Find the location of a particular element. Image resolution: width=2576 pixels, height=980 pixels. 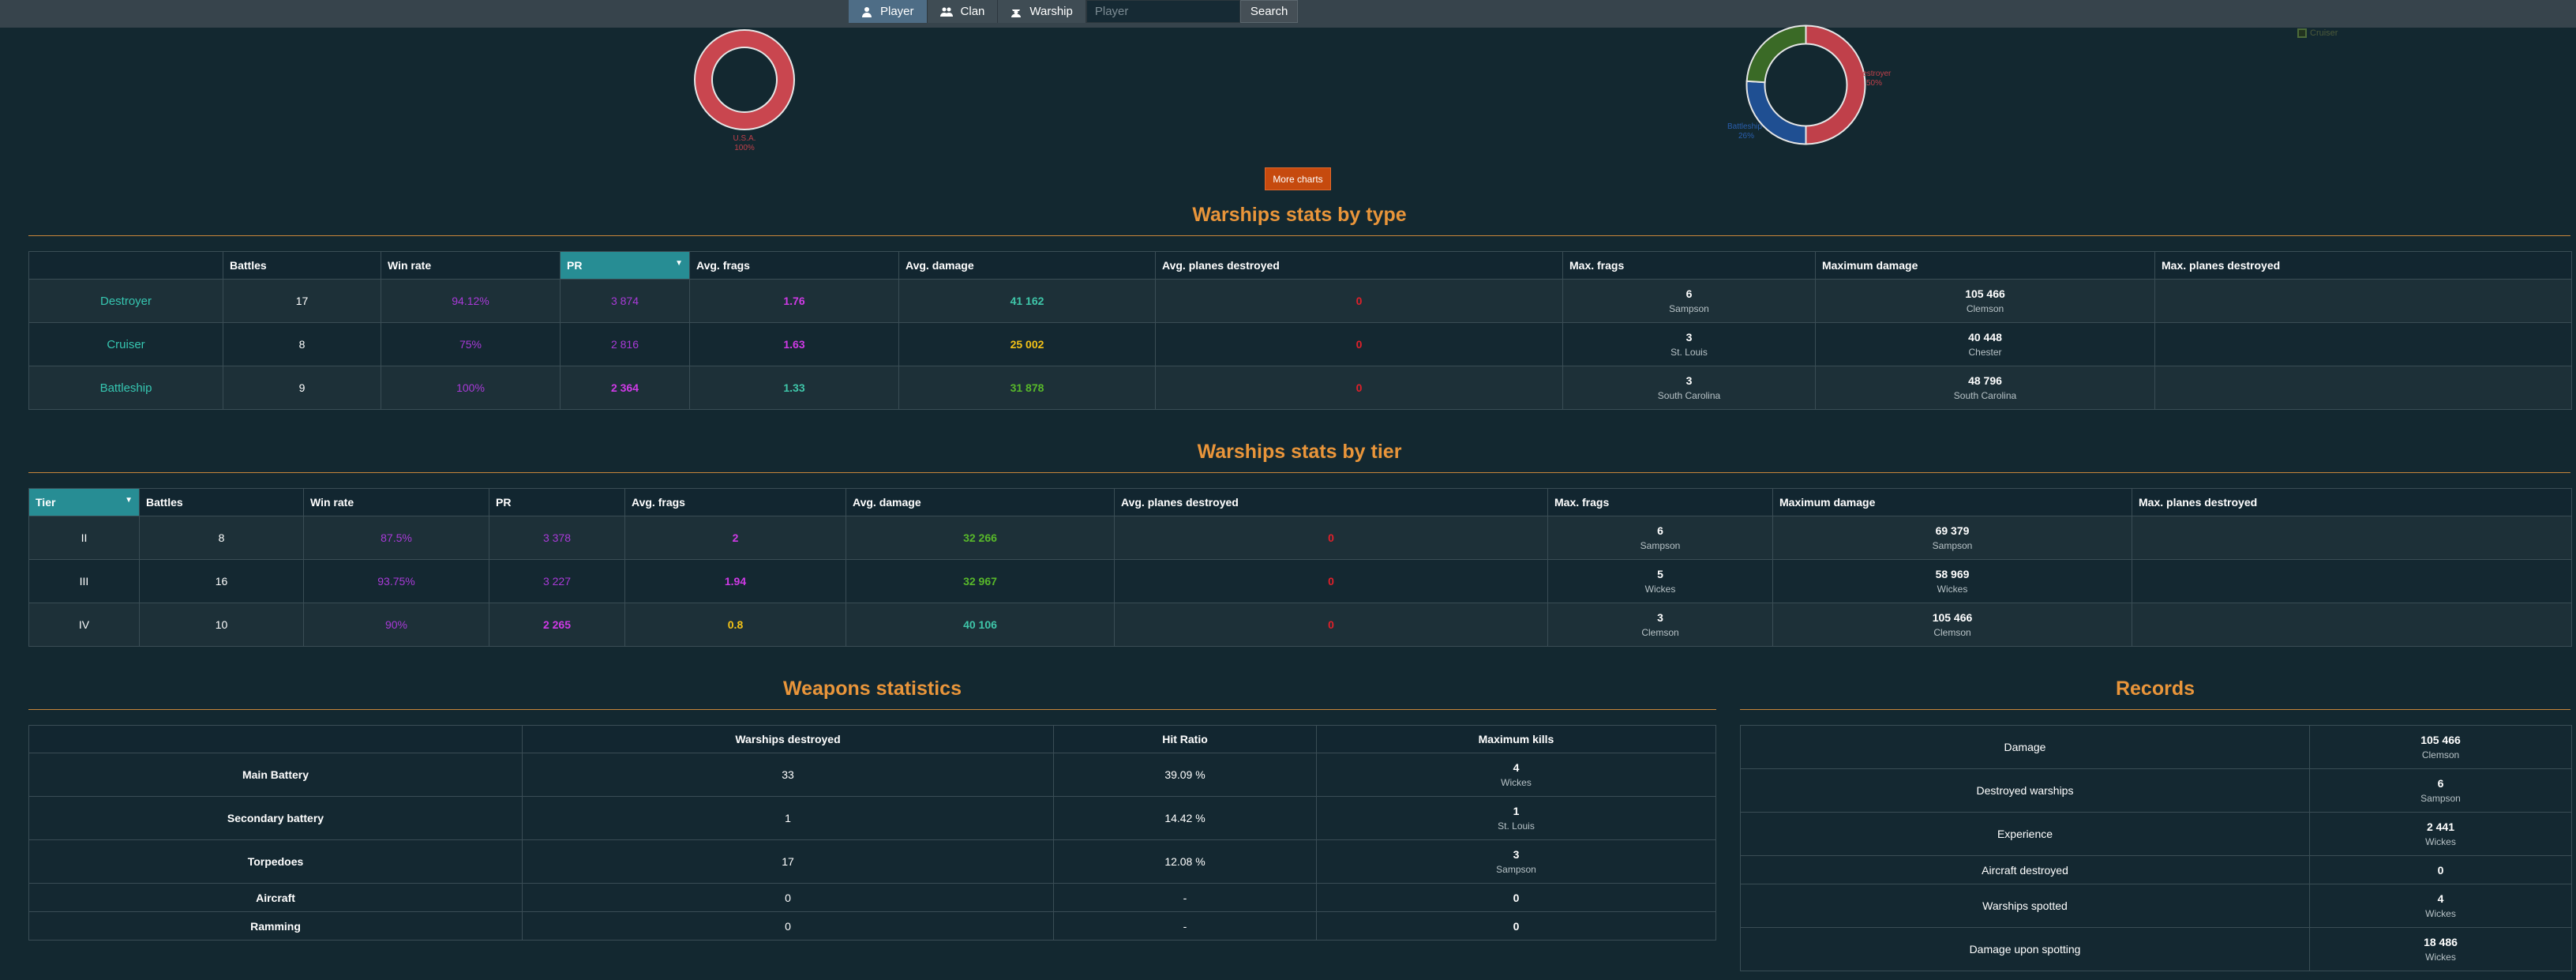

table-row: Experience 2 441 Wickes is located at coordinates (2156, 834).